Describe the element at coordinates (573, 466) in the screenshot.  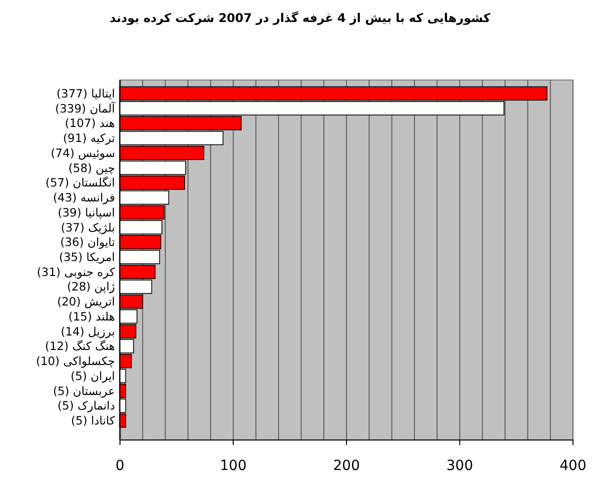
I see `x-tick-label: 400` at that location.